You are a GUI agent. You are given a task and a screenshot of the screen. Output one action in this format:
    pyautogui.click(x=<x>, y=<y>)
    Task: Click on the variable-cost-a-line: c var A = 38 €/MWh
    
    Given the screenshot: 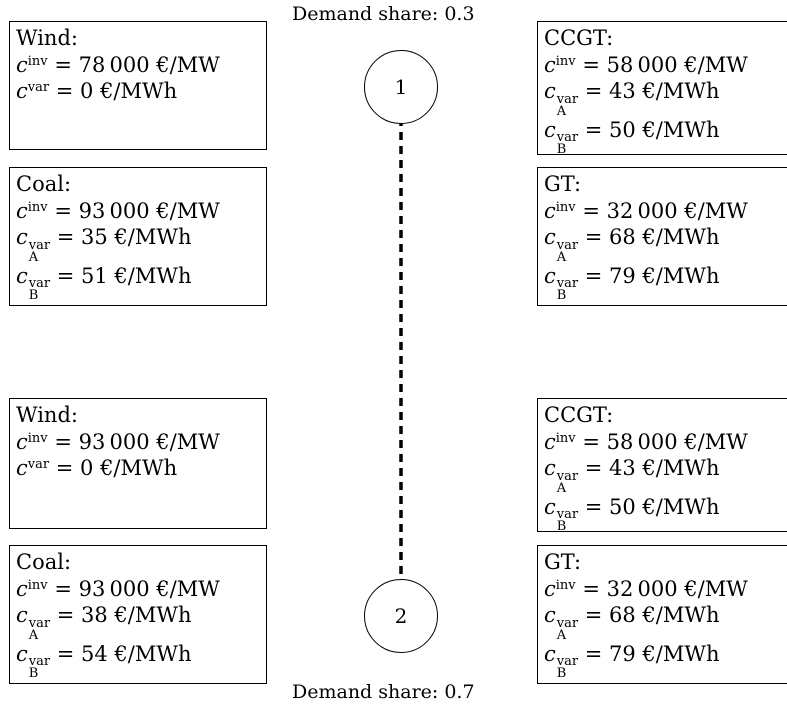 What is the action you would take?
    pyautogui.click(x=104, y=623)
    